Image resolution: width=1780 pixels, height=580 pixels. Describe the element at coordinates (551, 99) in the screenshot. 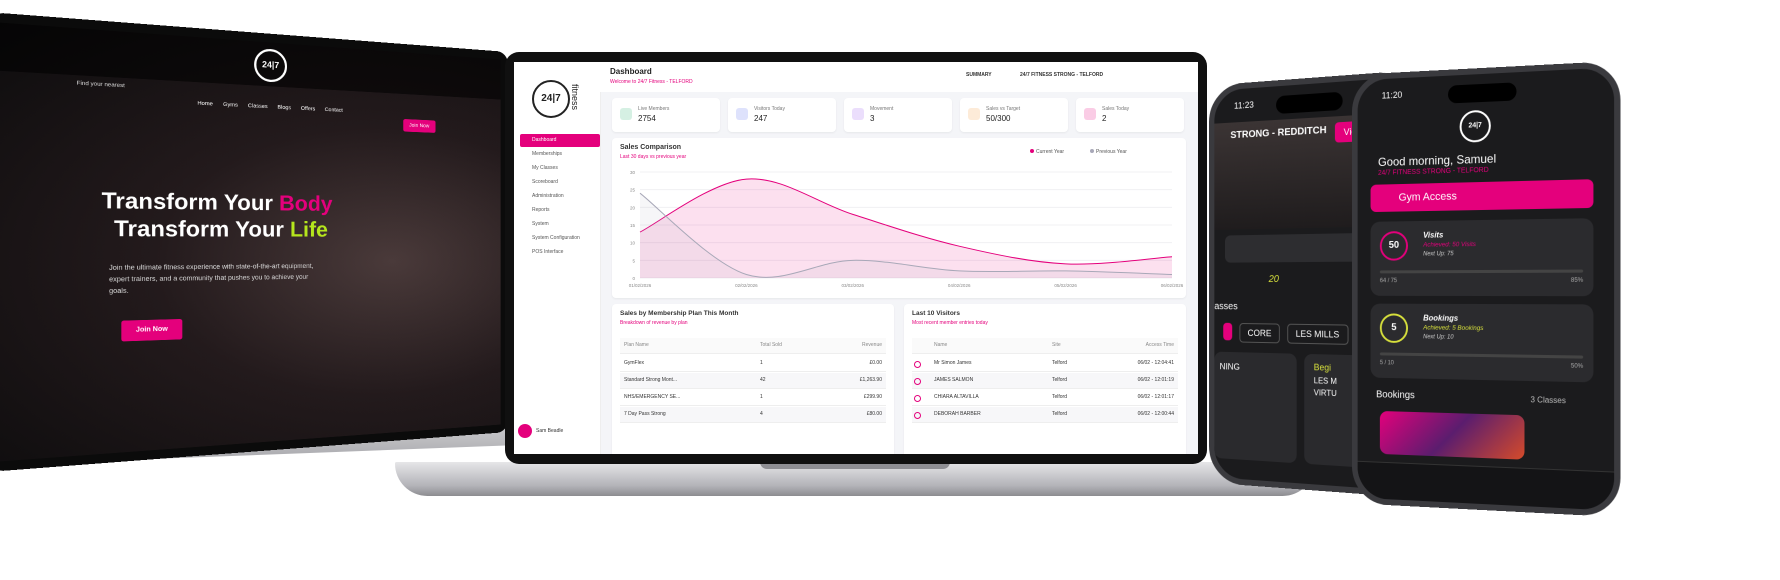

I see `logo: 24|7` at that location.